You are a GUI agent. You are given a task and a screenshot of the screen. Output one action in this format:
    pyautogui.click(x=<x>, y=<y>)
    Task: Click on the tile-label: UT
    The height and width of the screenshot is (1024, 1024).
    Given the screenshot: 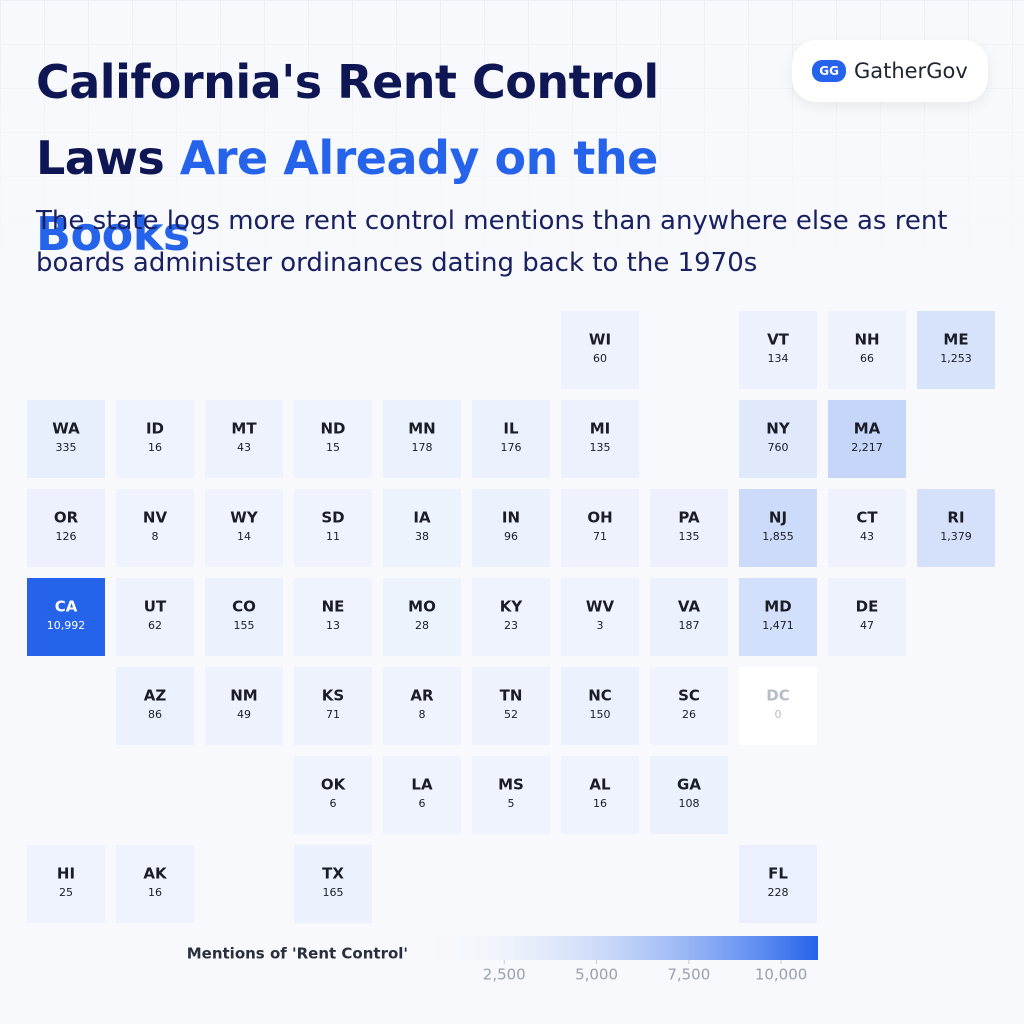 What is the action you would take?
    pyautogui.click(x=155, y=607)
    